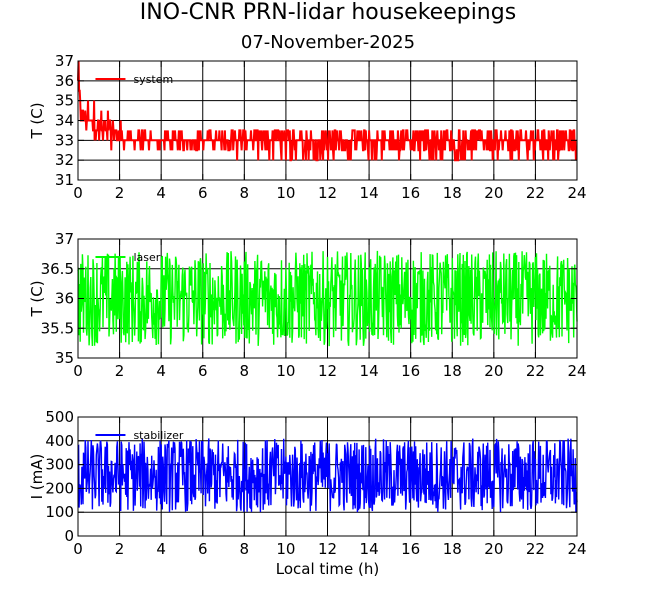  I want to click on legend-label-laser: laser, so click(146, 257).